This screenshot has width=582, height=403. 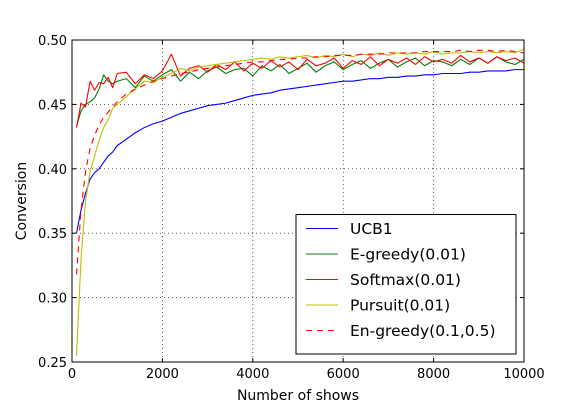 What do you see at coordinates (371, 229) in the screenshot?
I see `legend-label-0: UCB1` at bounding box center [371, 229].